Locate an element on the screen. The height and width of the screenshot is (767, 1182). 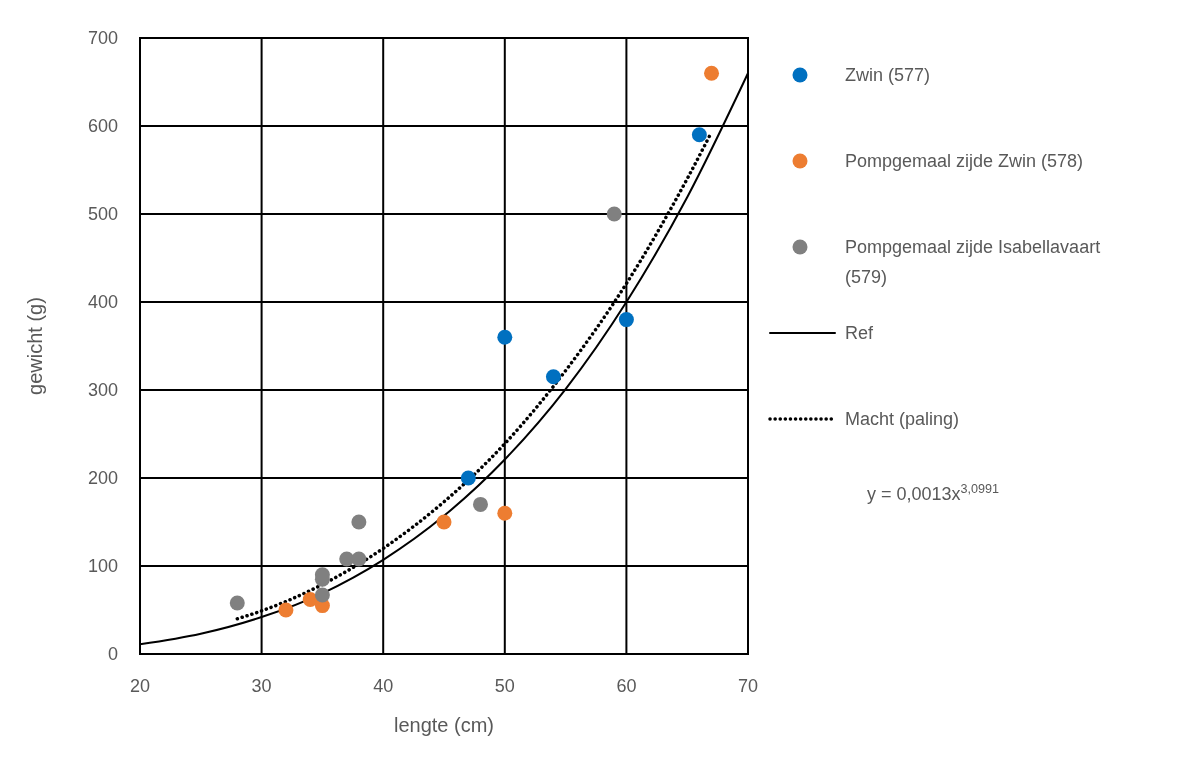
x-tick-label: 40 is located at coordinates (383, 686).